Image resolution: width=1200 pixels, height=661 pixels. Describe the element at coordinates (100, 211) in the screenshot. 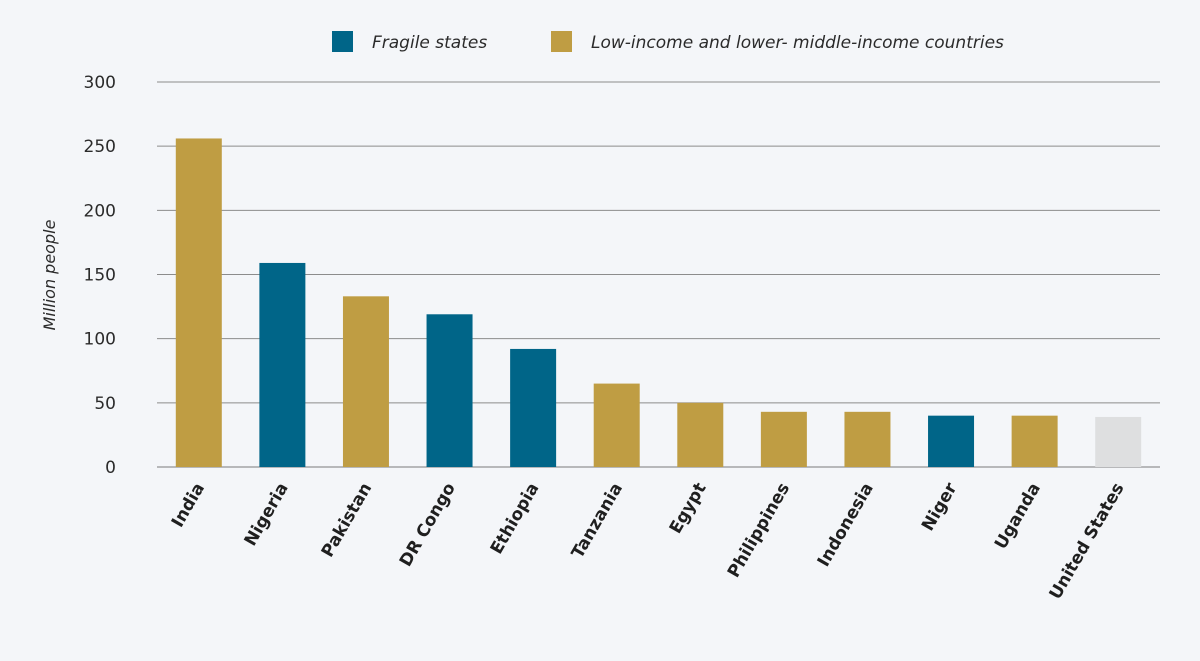

I see `y-tick-label: 200` at that location.